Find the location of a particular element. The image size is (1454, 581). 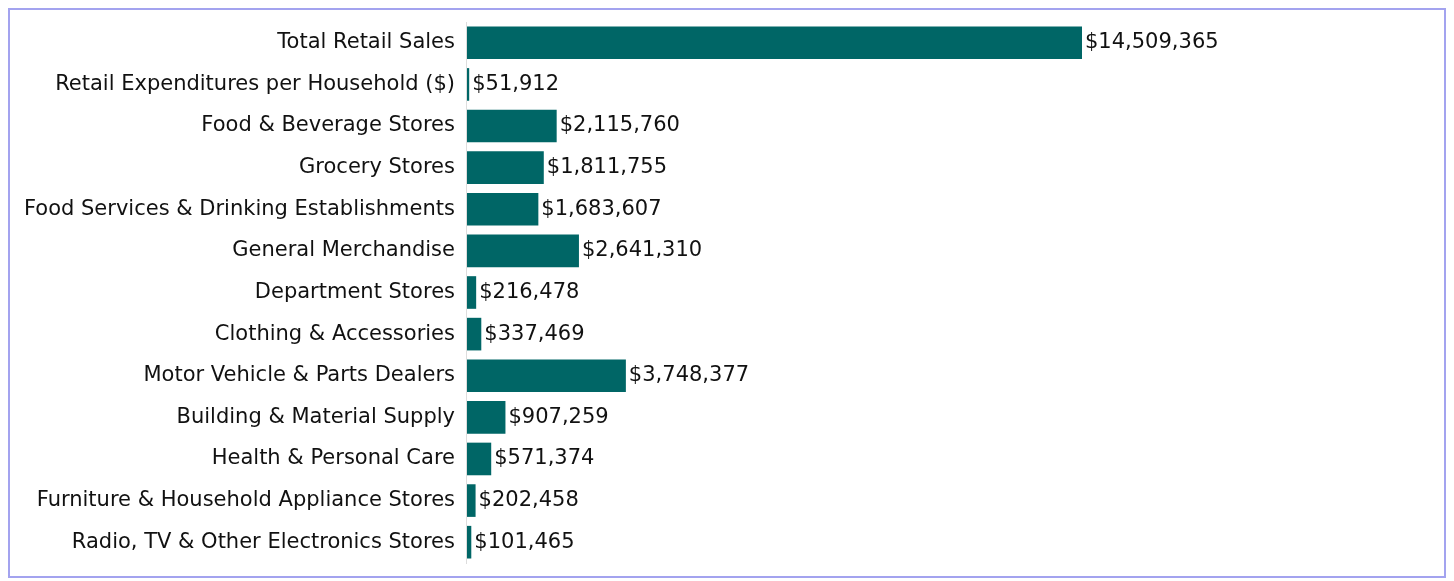

y-tick-label: Health & Personal Care is located at coordinates (333, 457).